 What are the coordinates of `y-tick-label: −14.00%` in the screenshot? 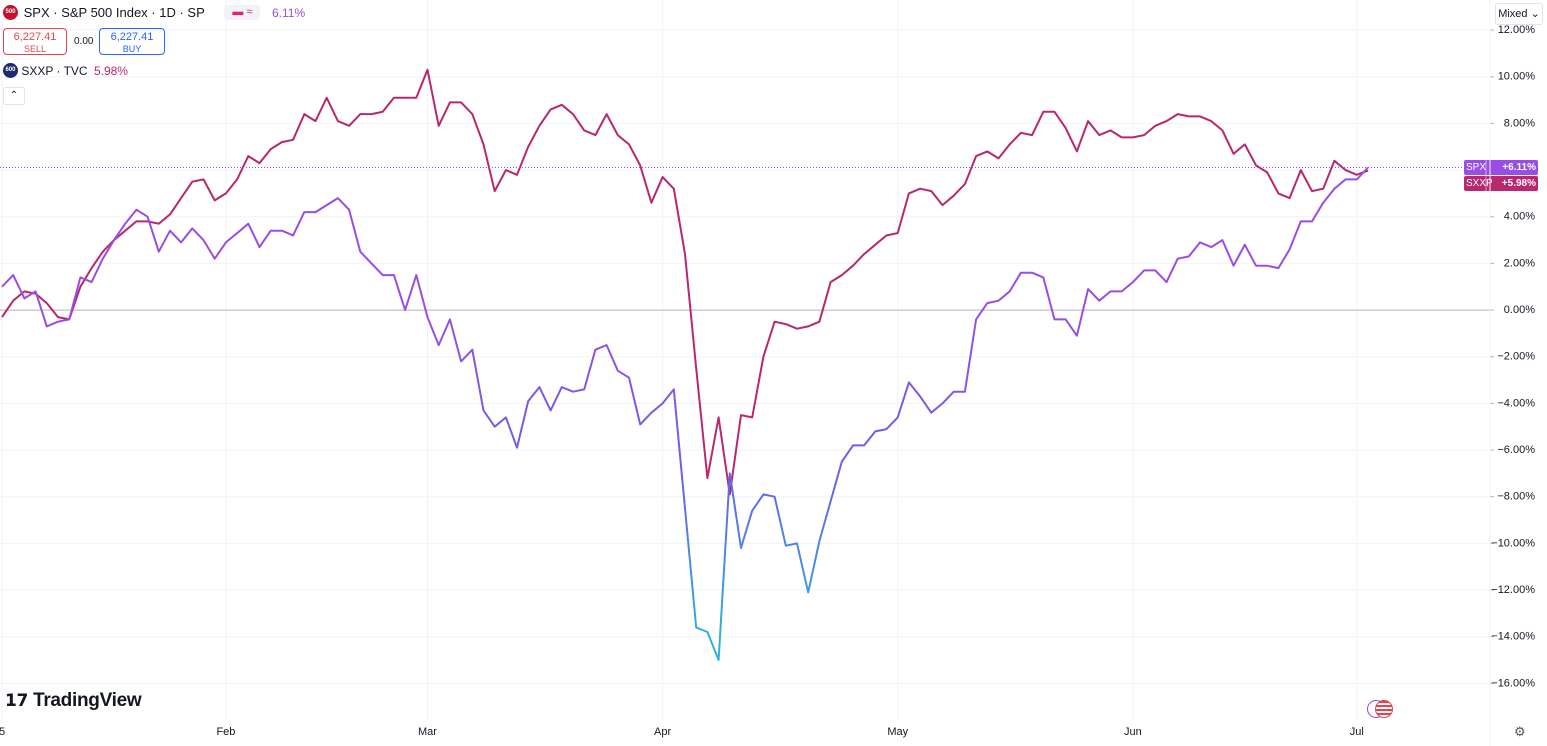 It's located at (1513, 637).